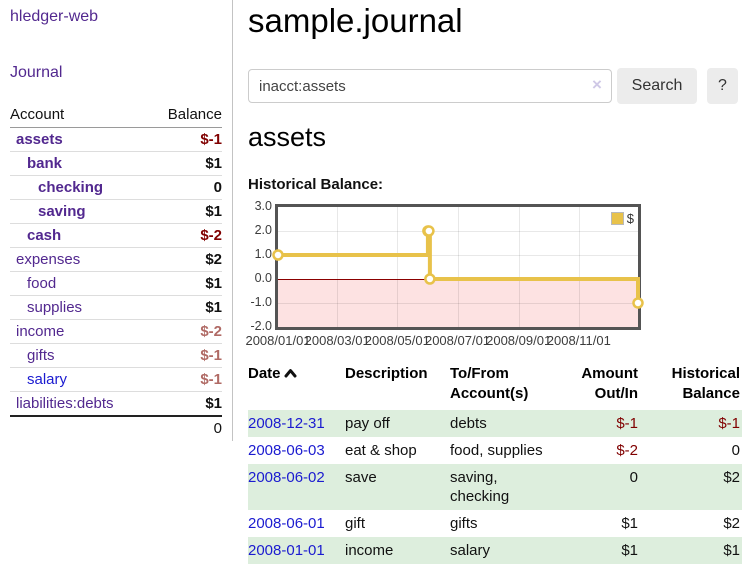 This screenshot has width=742, height=582. I want to click on transaction-row: 2008-01-01 income salary $1 $1, so click(495, 550).